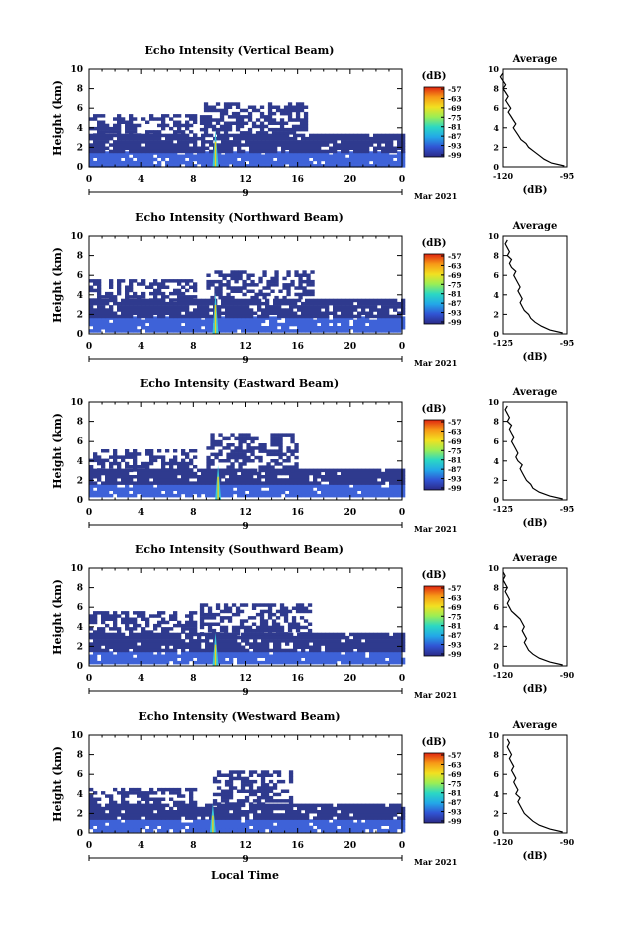  I want to click on colorbar-unit: (dB), so click(434, 243).